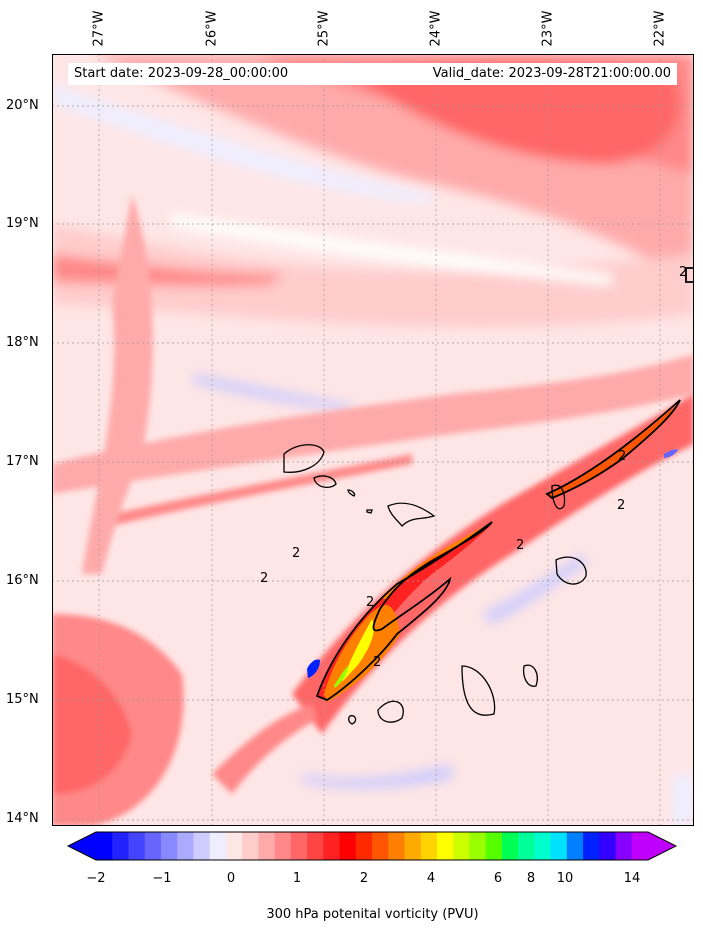  I want to click on island-boa-vista, so click(571, 570).